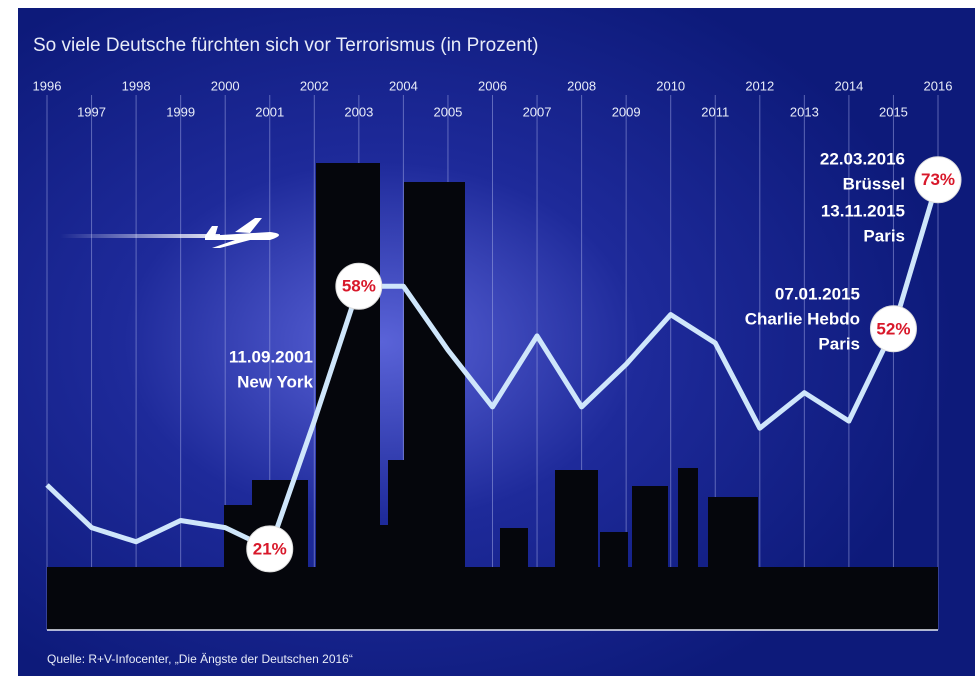 The width and height of the screenshot is (978, 679). I want to click on x-tick-label: 2006, so click(492, 85).